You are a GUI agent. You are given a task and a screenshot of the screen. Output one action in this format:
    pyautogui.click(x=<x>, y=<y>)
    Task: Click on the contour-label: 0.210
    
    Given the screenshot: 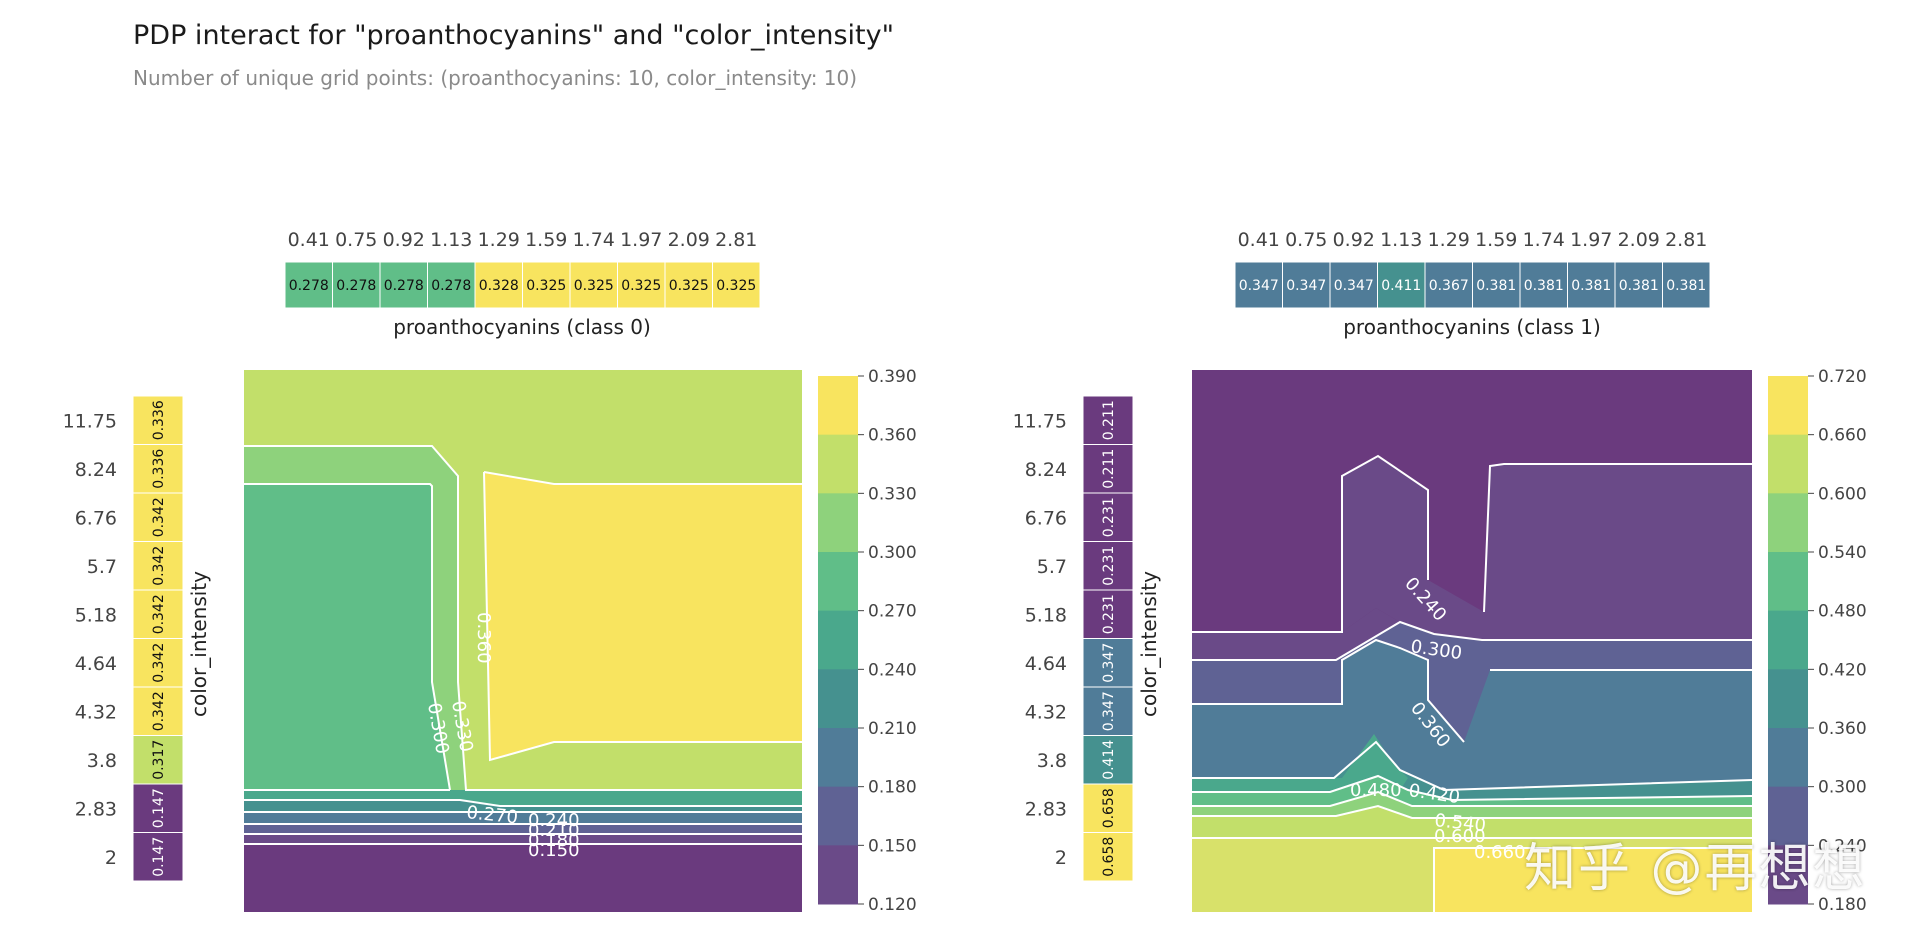 What is the action you would take?
    pyautogui.click(x=554, y=830)
    